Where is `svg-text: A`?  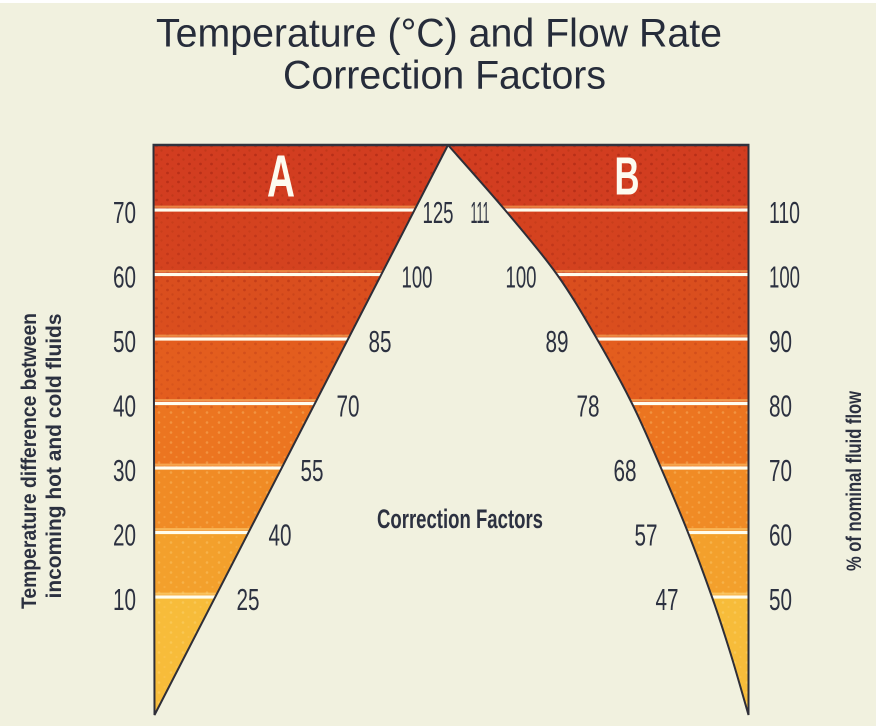
svg-text: A is located at coordinates (281, 177).